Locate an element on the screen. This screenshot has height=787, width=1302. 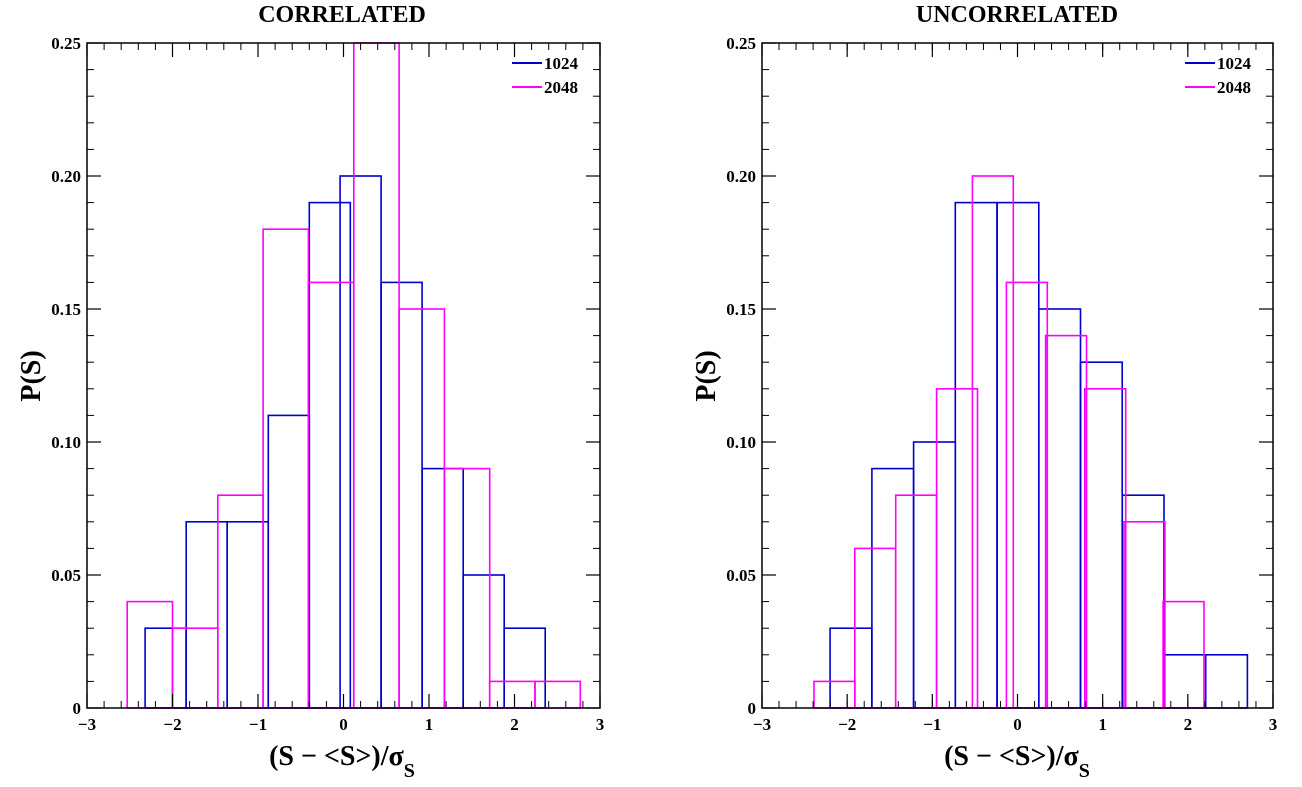
chart-title: CORRELATED is located at coordinates (342, 15).